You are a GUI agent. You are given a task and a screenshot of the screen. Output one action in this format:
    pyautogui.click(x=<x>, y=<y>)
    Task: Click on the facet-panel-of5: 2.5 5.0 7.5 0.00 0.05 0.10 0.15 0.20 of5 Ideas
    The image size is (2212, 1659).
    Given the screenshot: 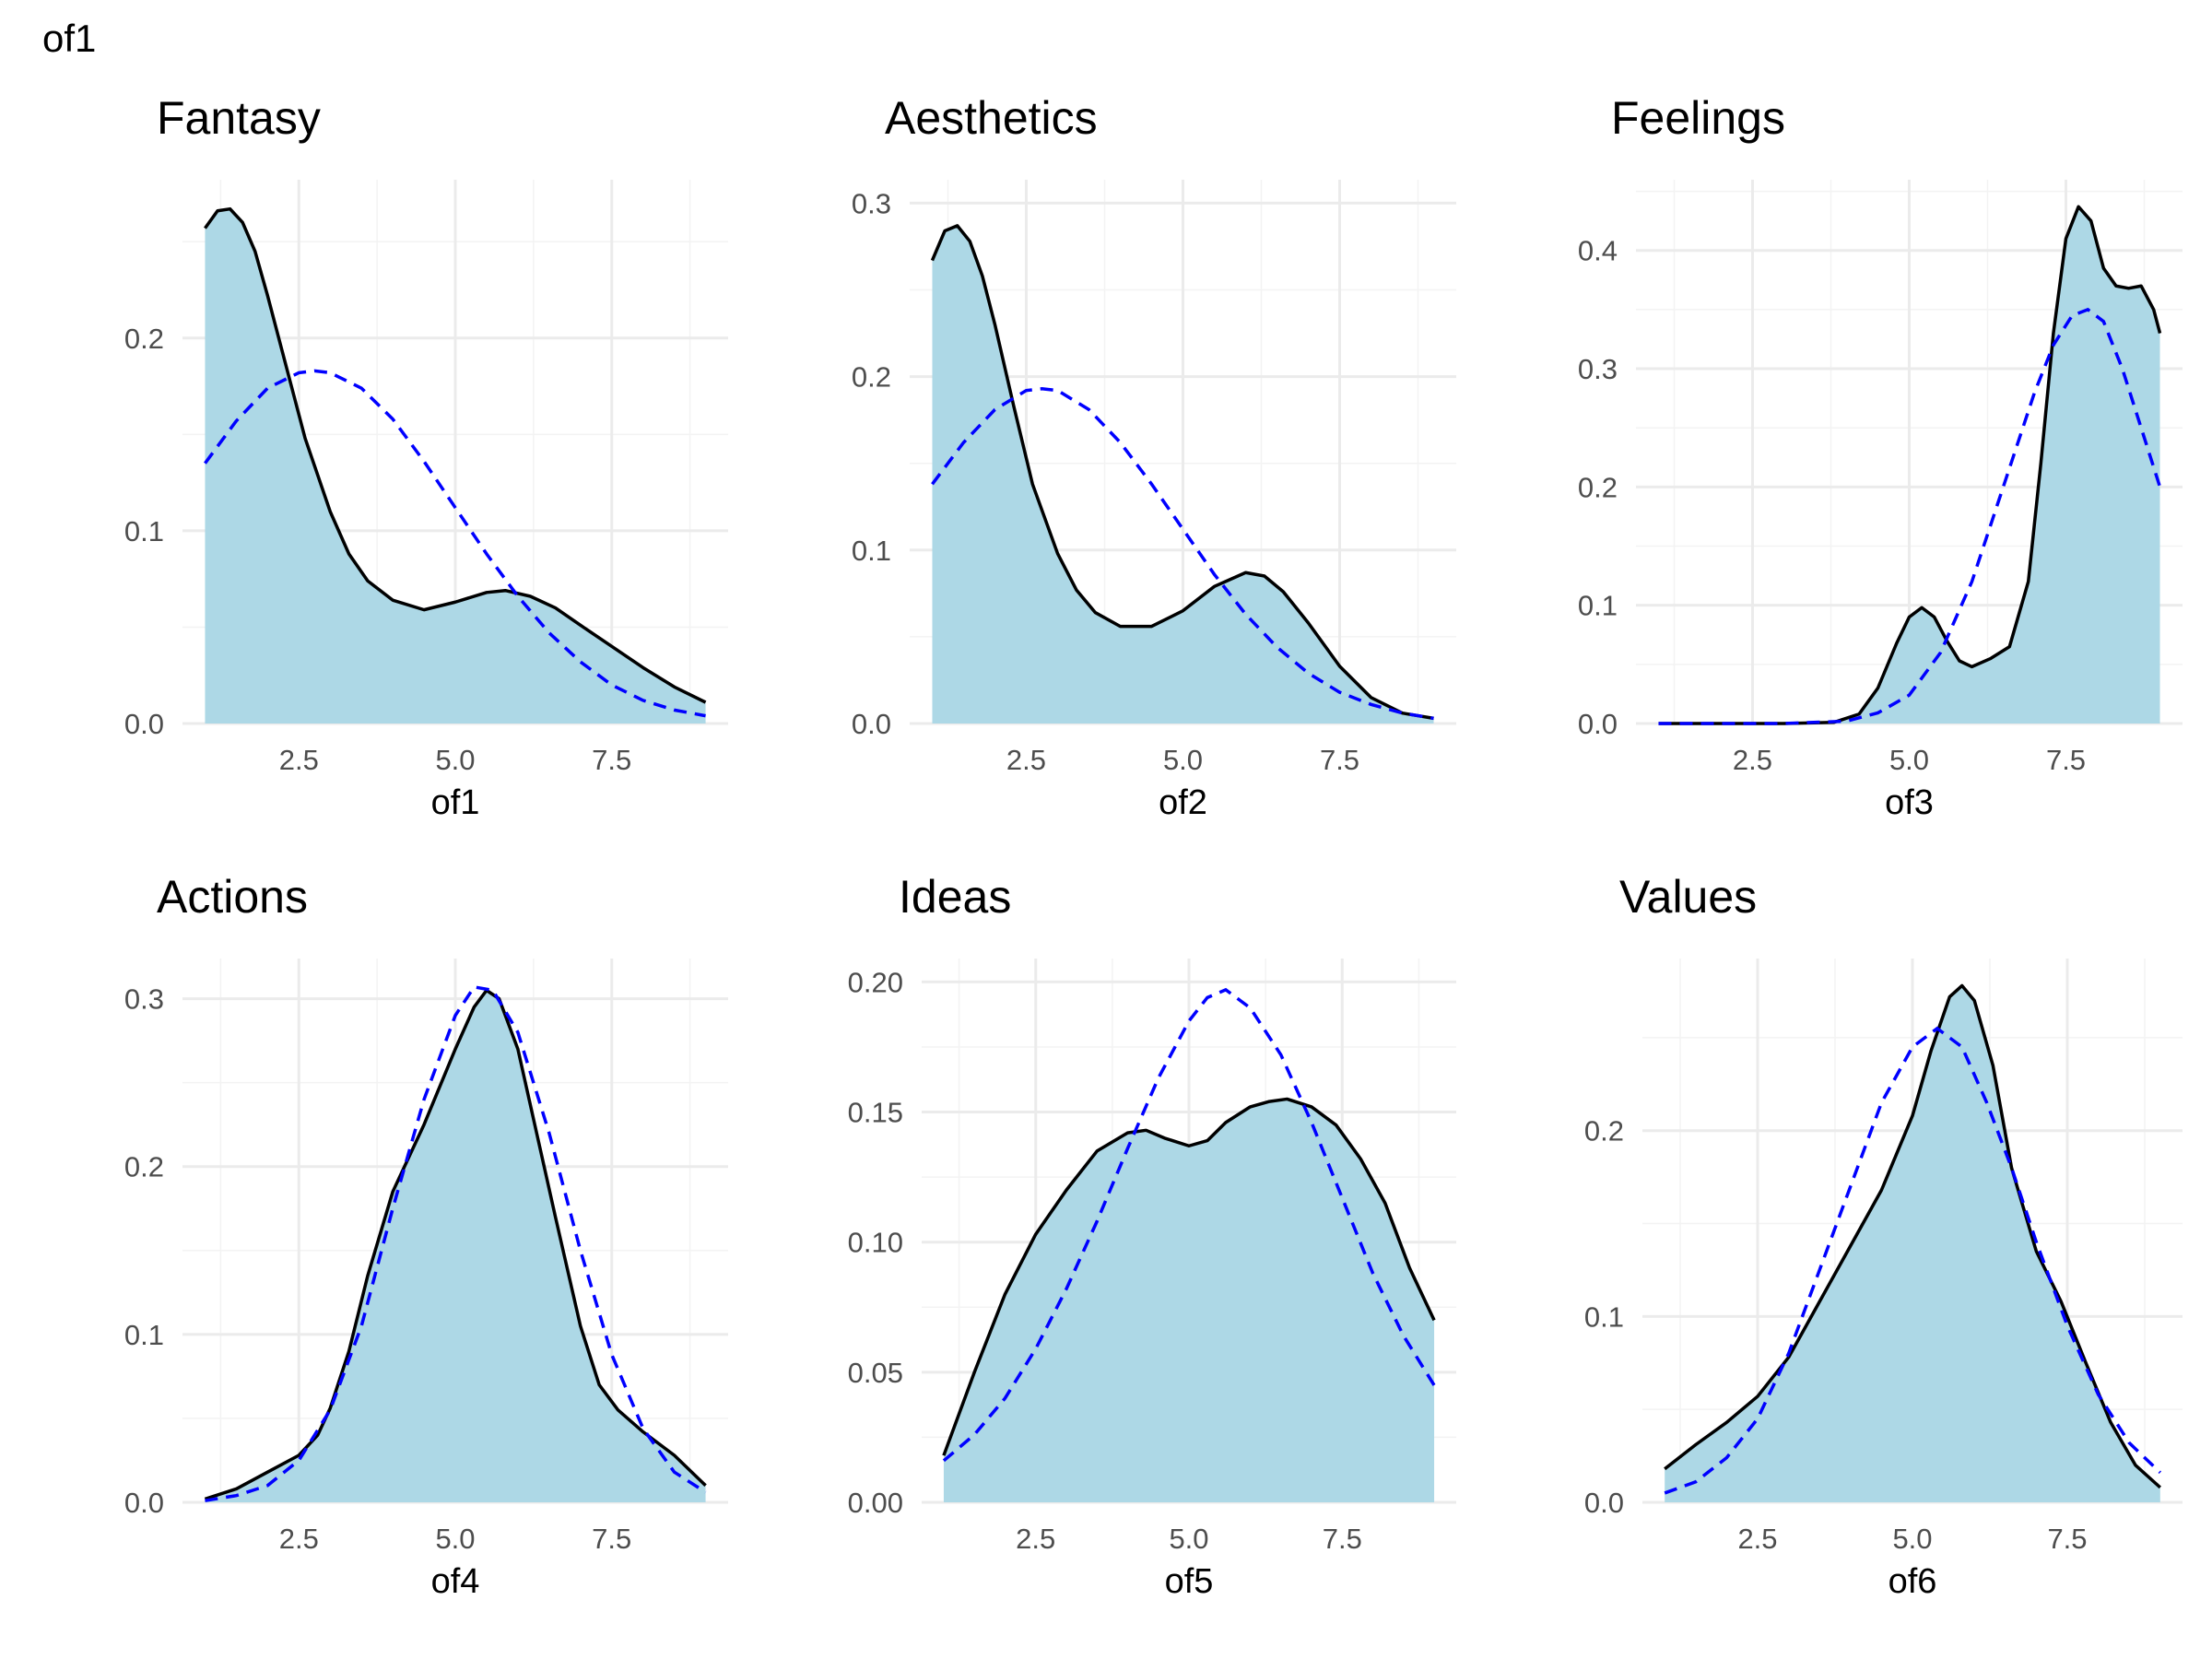 What is the action you would take?
    pyautogui.click(x=1152, y=1236)
    